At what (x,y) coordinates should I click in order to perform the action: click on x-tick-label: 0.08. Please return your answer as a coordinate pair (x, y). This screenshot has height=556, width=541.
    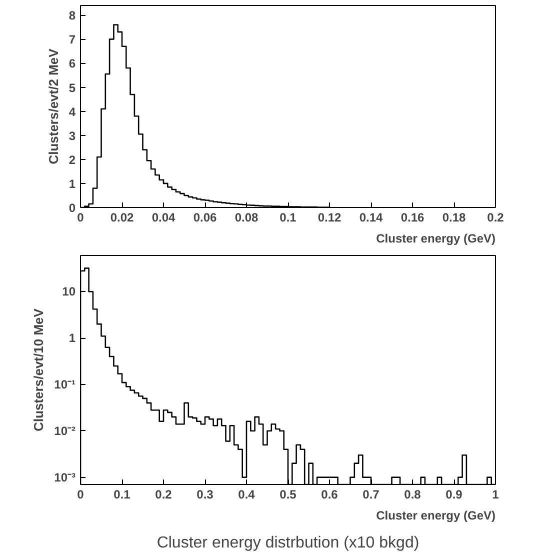
    Looking at the image, I should click on (246, 217).